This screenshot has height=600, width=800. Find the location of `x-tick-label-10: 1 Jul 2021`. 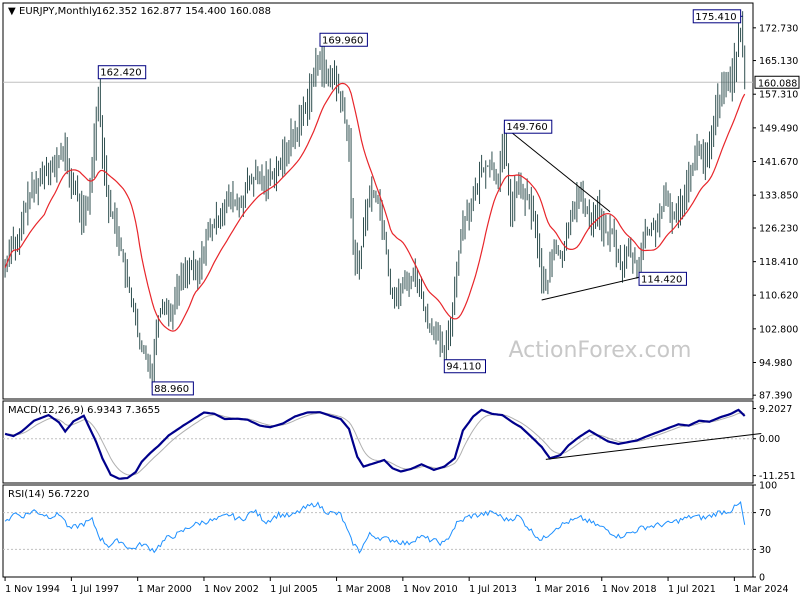

x-tick-label-10: 1 Jul 2021 is located at coordinates (692, 589).